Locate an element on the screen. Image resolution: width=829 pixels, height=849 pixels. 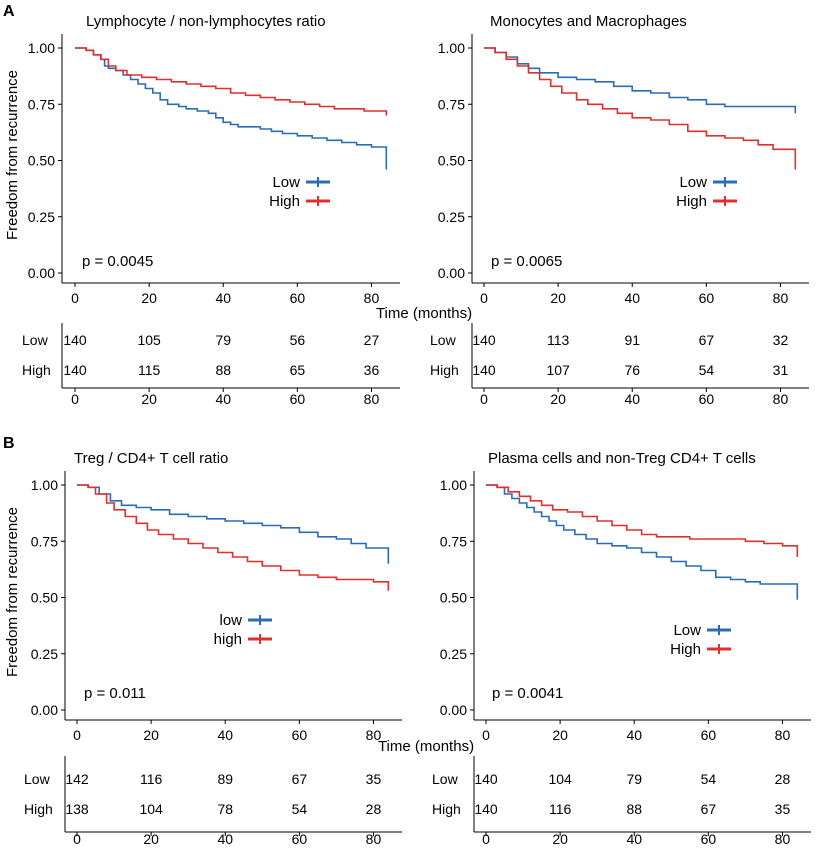
risk-count: 31 is located at coordinates (781, 370).